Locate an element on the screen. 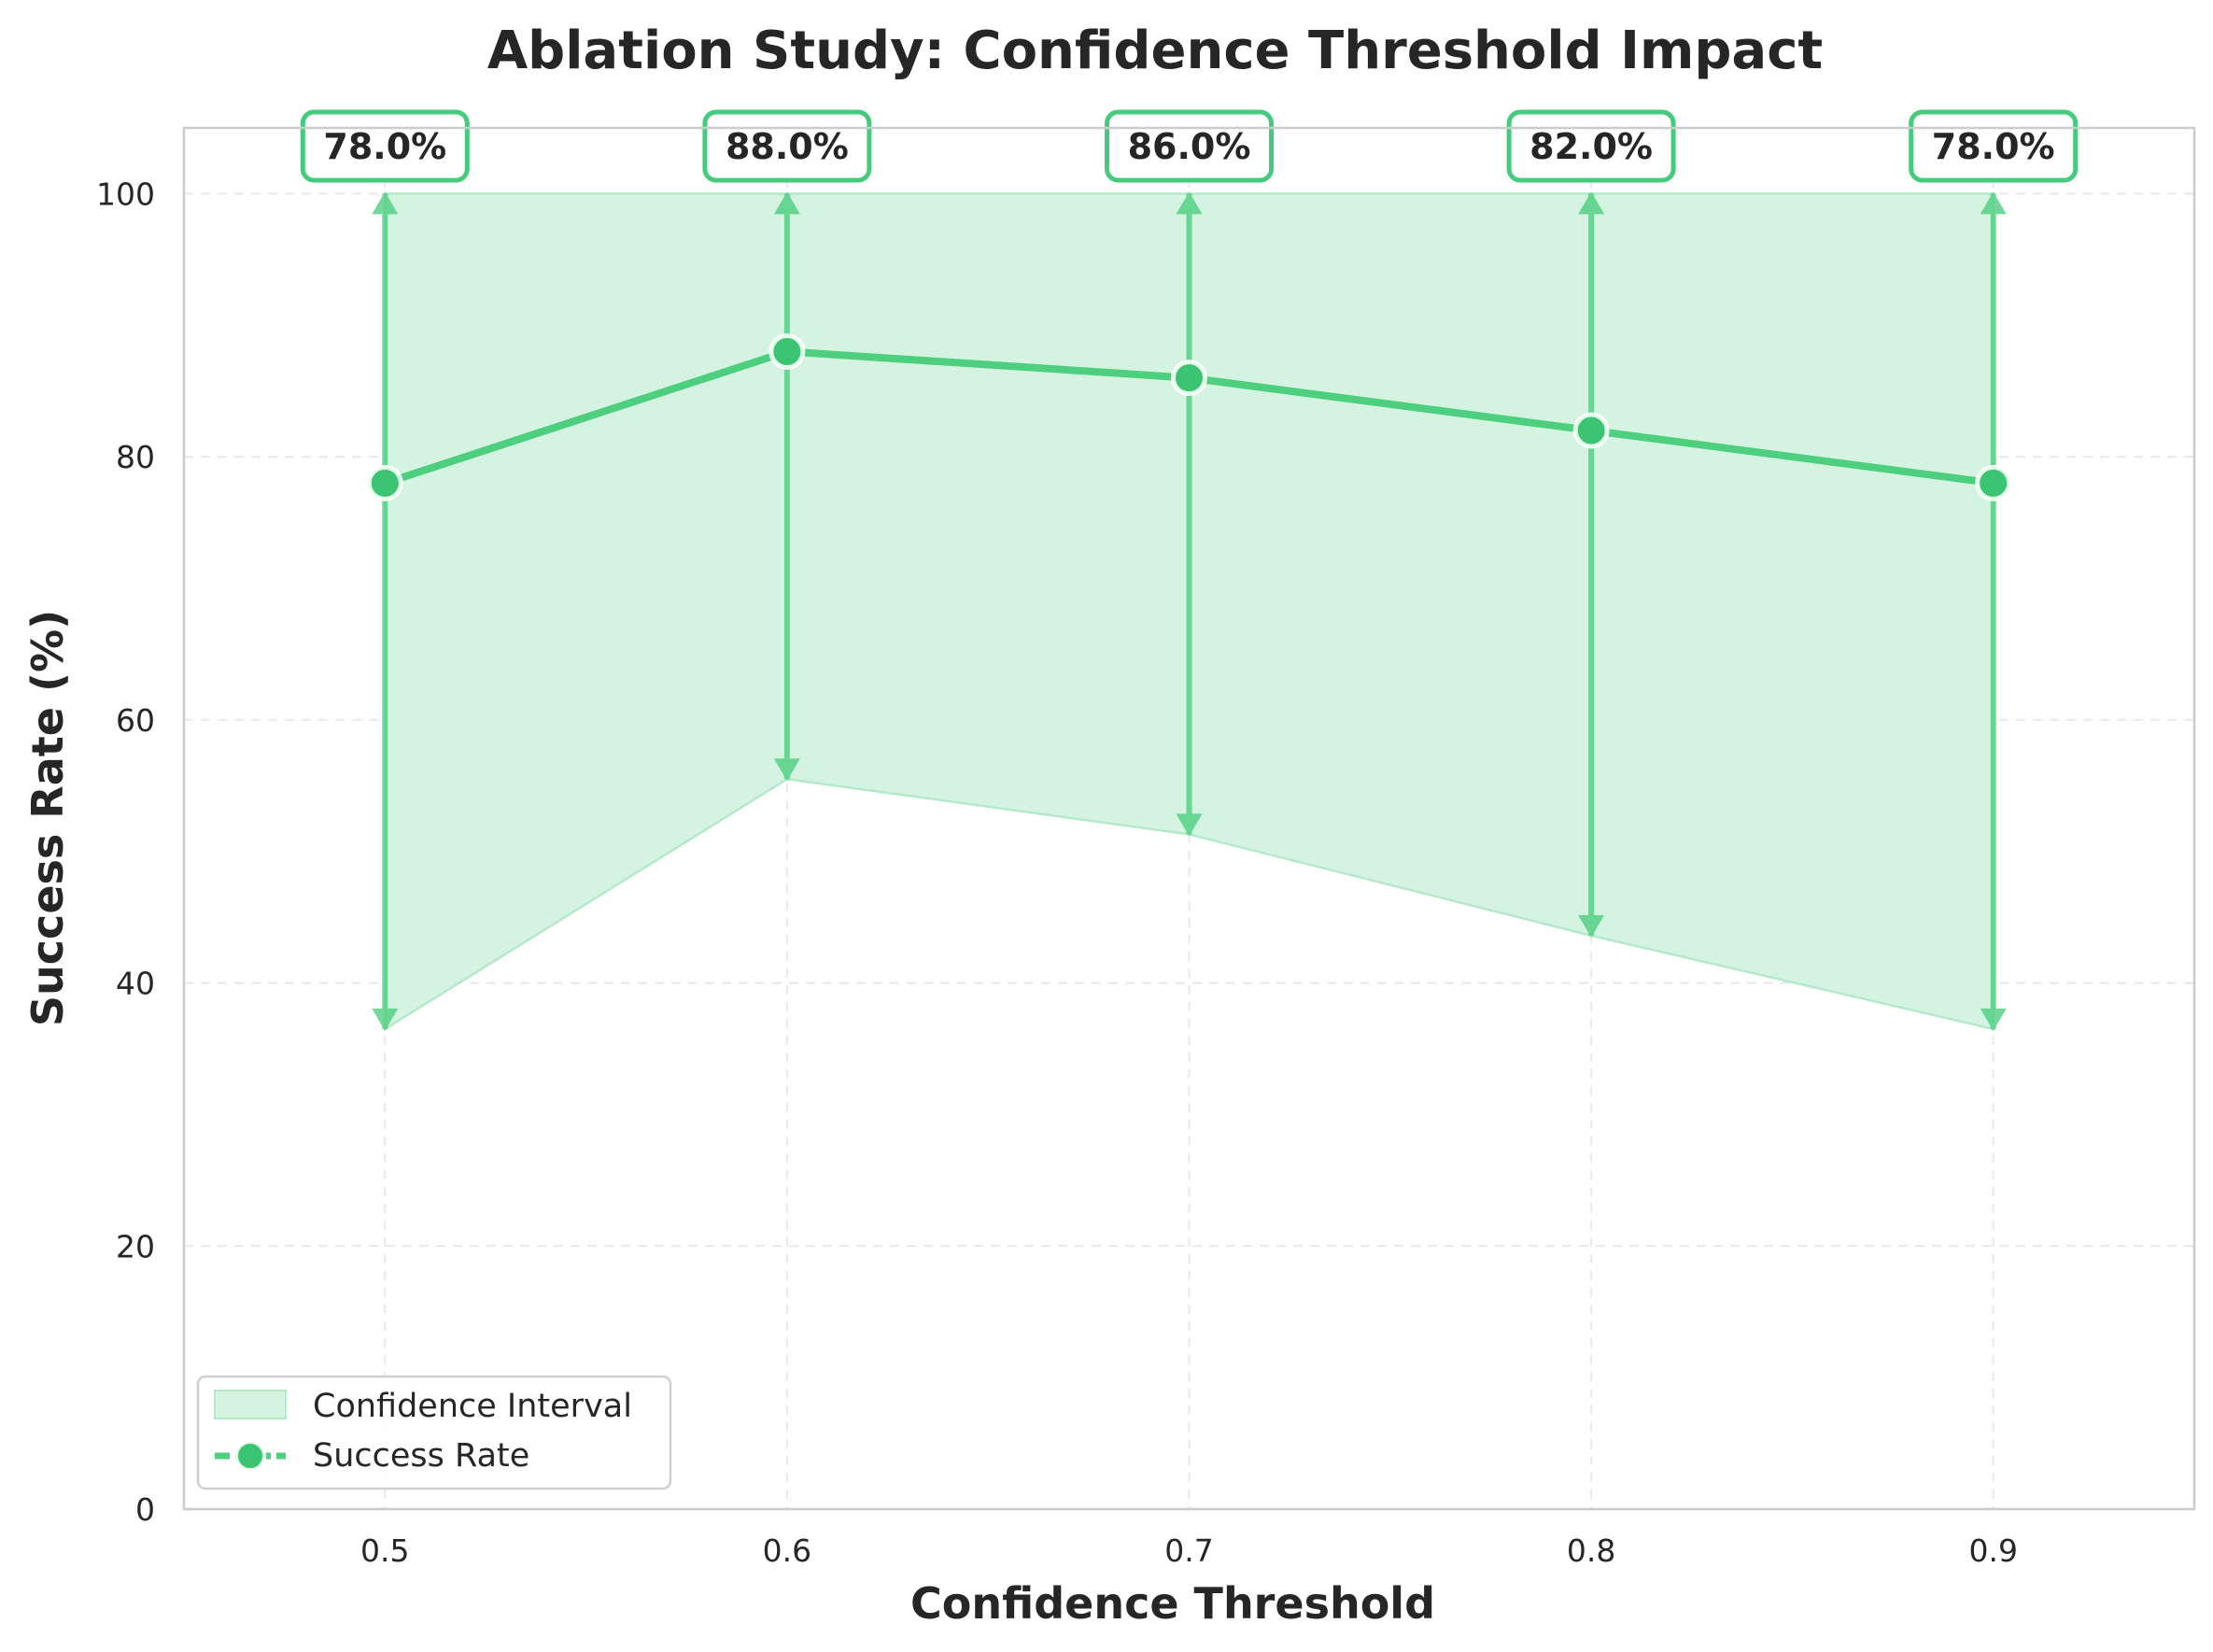  data-label-box: 86.0% is located at coordinates (1190, 146).